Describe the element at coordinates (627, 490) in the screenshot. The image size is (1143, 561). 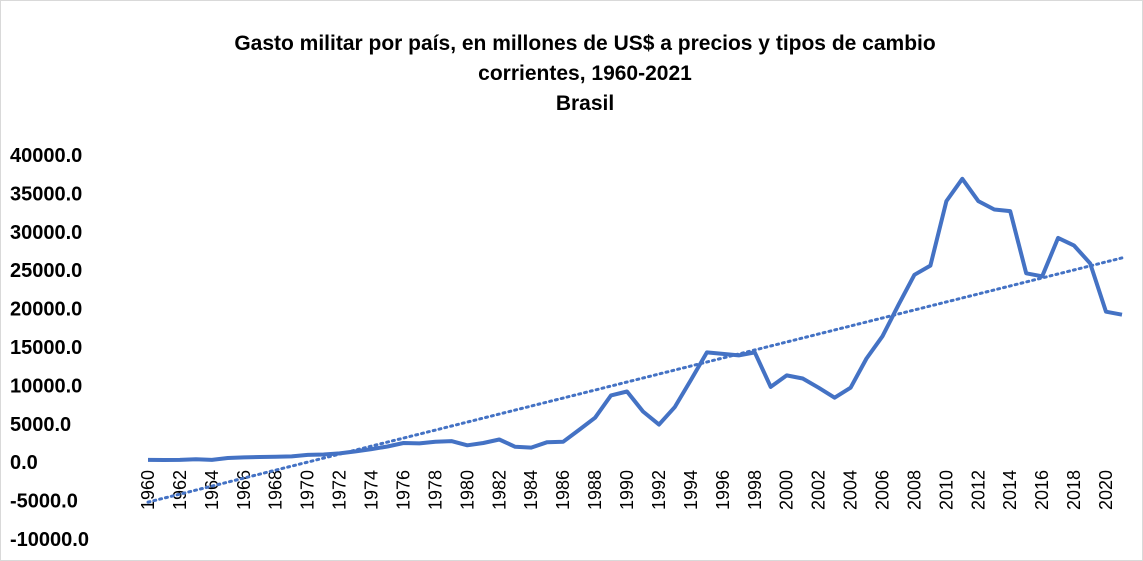
I see `x-tick-label: 1990` at that location.